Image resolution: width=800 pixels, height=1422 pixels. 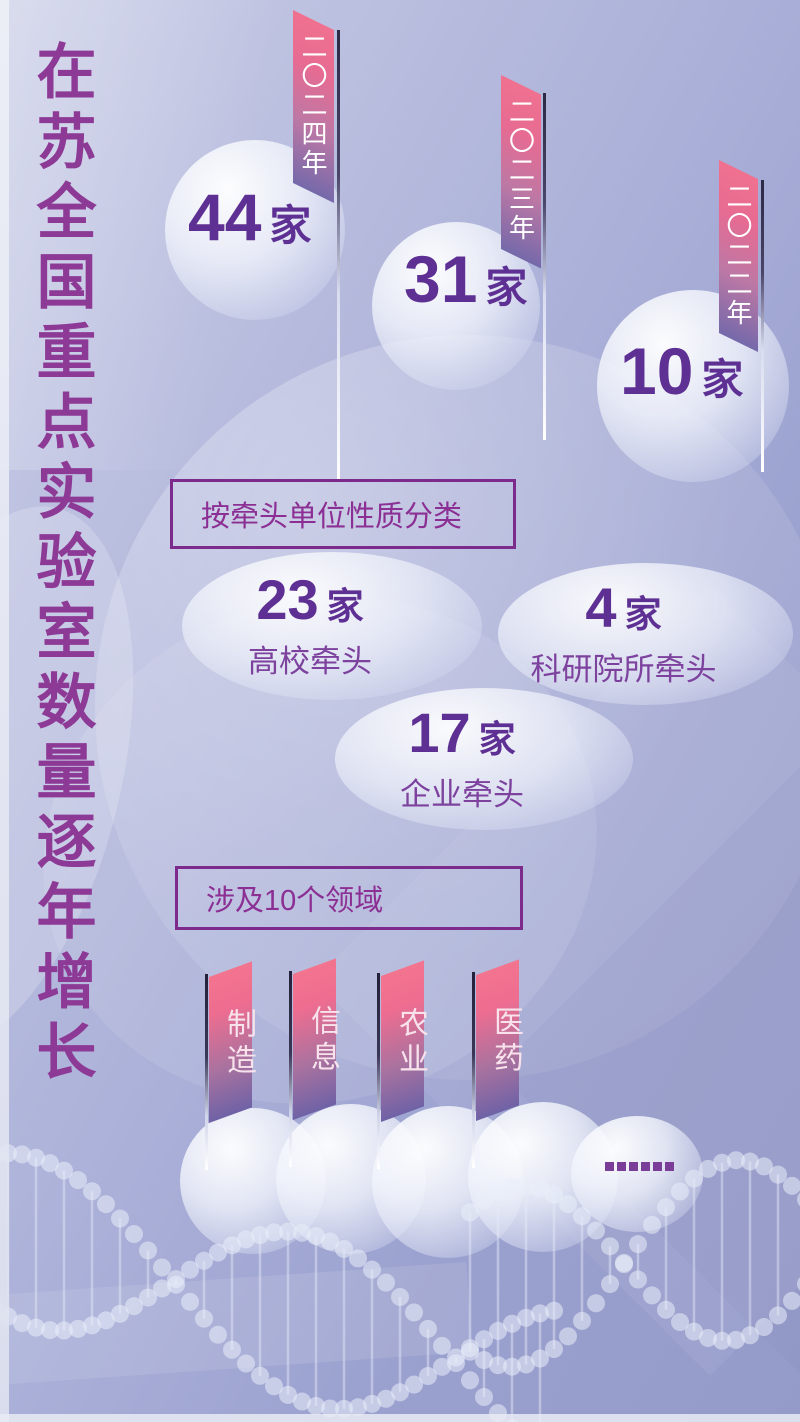 I want to click on ribbon-pole-2023, so click(x=544, y=266).